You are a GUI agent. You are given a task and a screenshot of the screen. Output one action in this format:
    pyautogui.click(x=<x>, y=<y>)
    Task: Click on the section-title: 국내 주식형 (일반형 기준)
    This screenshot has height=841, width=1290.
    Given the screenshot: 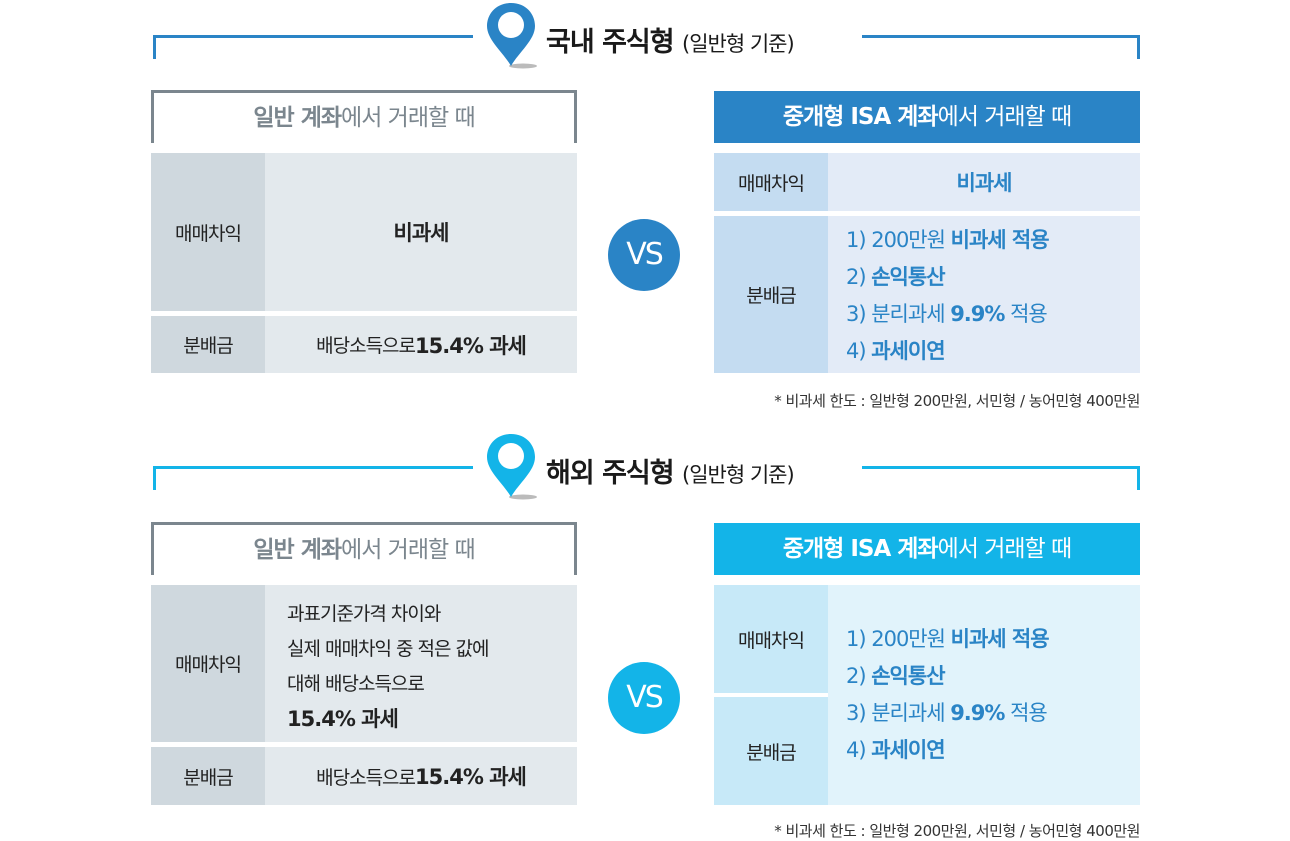 What is the action you would take?
    pyautogui.click(x=670, y=42)
    